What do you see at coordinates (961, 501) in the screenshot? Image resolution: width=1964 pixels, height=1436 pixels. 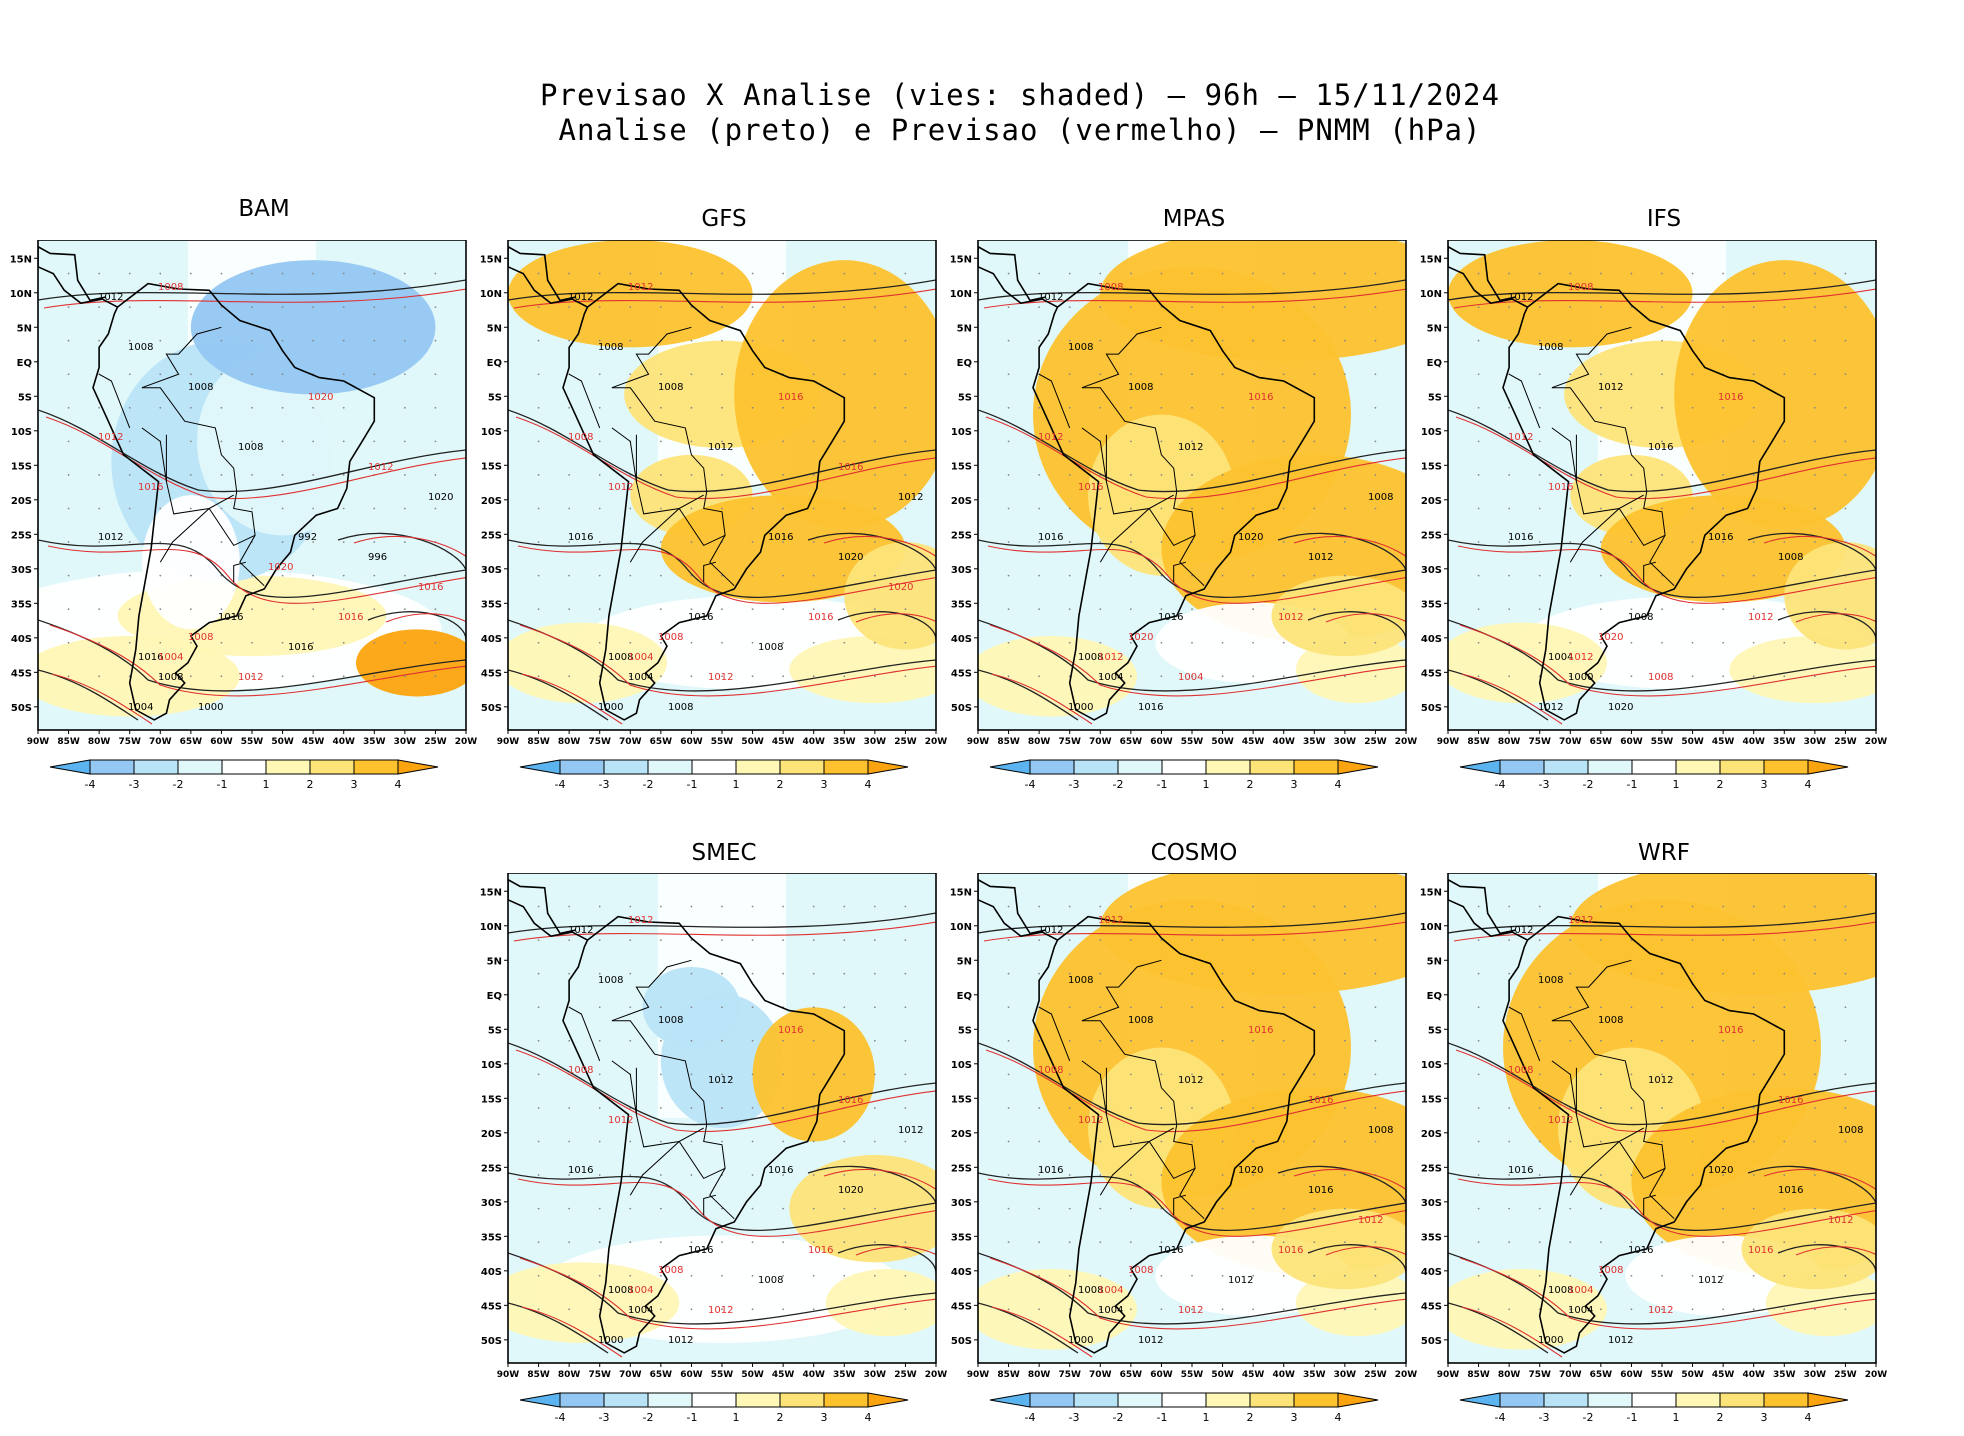 I see `lat-label: 20S` at bounding box center [961, 501].